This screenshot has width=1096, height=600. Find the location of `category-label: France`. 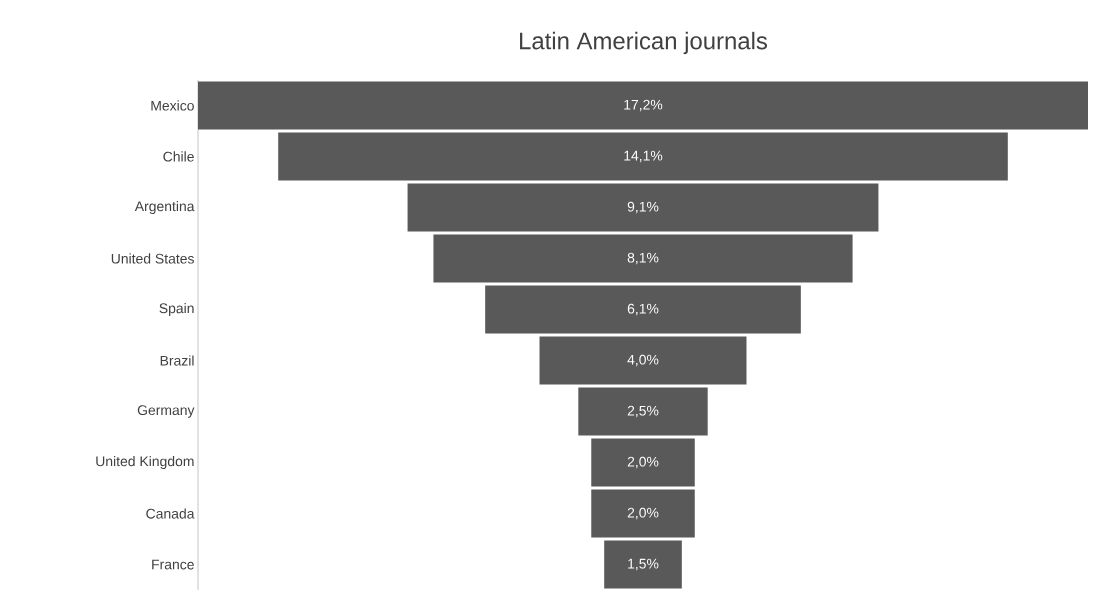

category-label: France is located at coordinates (173, 564).